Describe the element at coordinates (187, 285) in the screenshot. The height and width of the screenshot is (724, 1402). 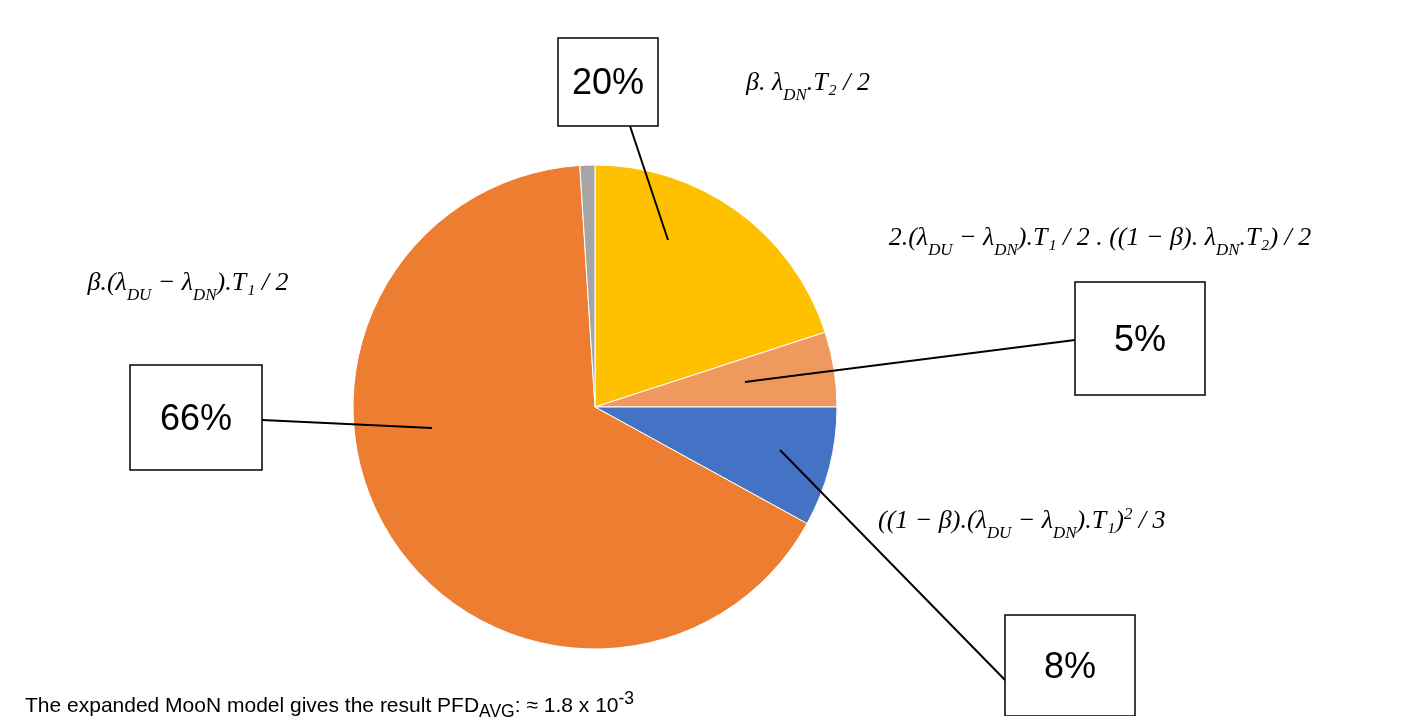
I see `slice-label: β.(λ$_{DU}$ − λ$_{DN}$).T₁ / 2` at that location.